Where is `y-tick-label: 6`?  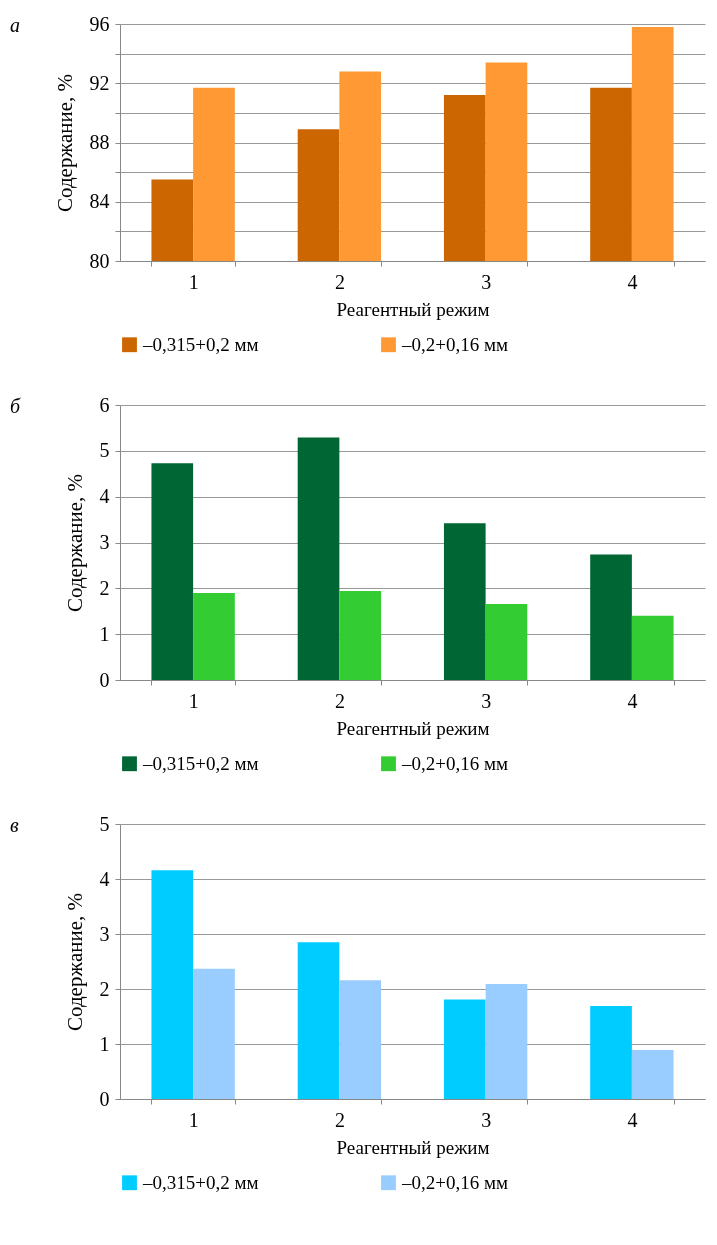
y-tick-label: 6 is located at coordinates (104, 404).